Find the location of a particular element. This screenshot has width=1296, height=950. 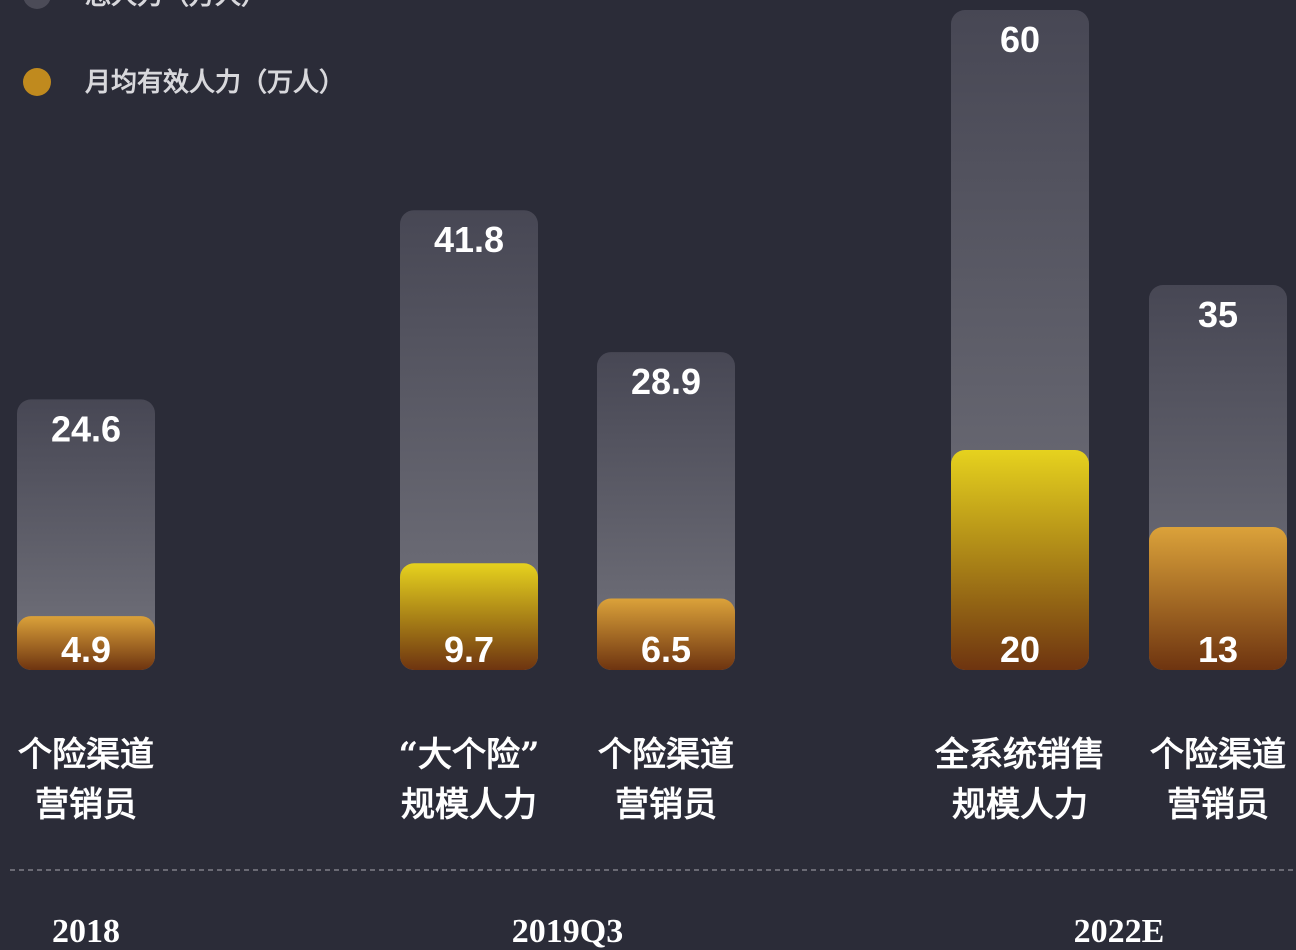

category-label: “大个险” is located at coordinates (468, 755).